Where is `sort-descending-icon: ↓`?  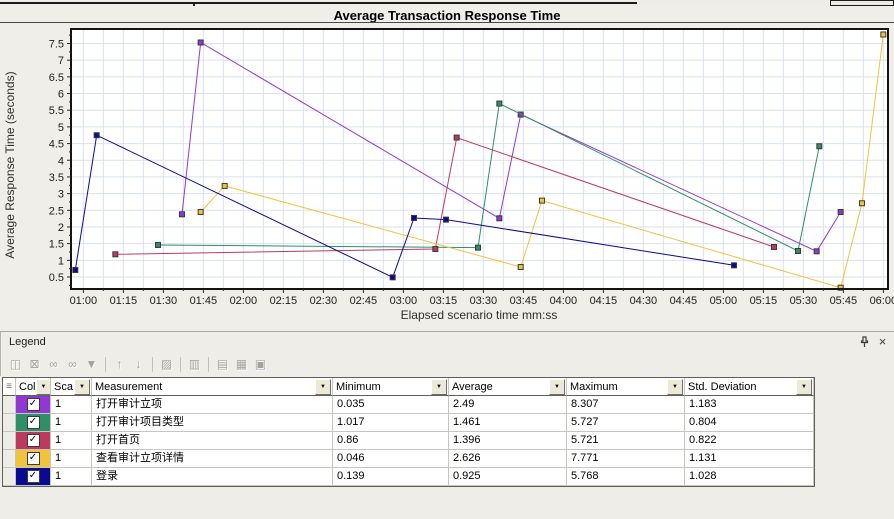
sort-descending-icon: ↓ is located at coordinates (138, 364).